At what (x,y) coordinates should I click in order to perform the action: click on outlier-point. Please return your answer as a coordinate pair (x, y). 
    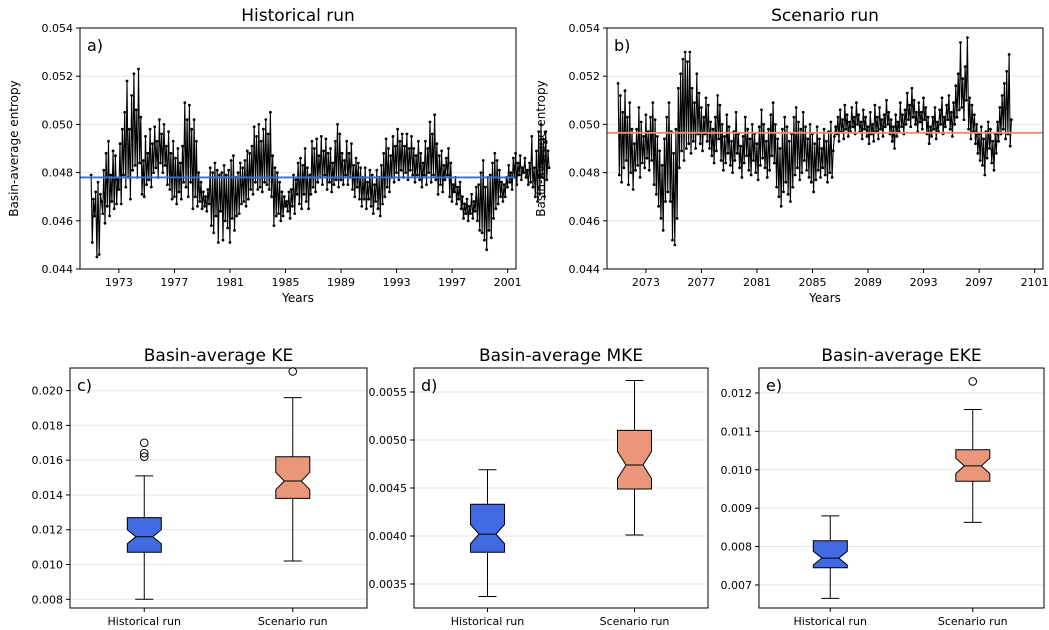
    Looking at the image, I should click on (144, 453).